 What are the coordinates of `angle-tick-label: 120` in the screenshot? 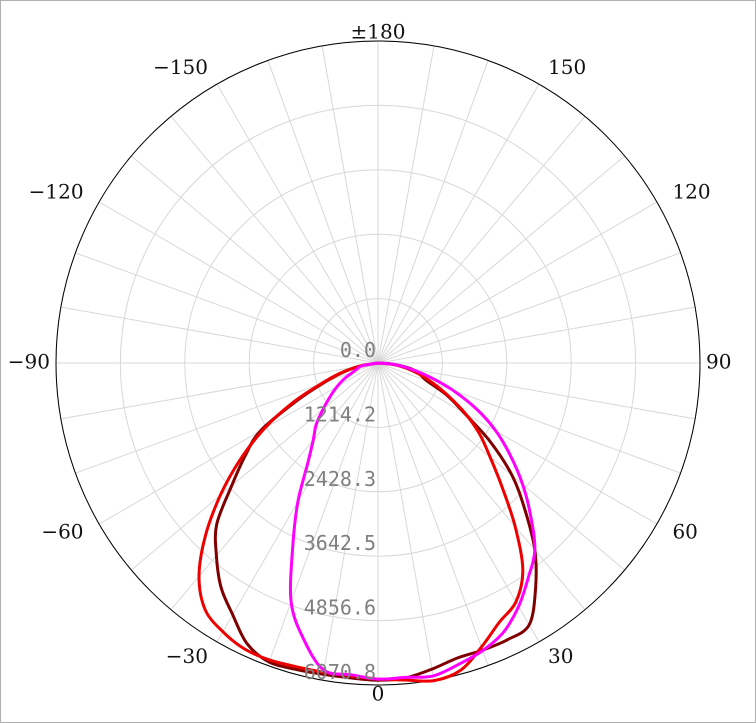 It's located at (691, 192).